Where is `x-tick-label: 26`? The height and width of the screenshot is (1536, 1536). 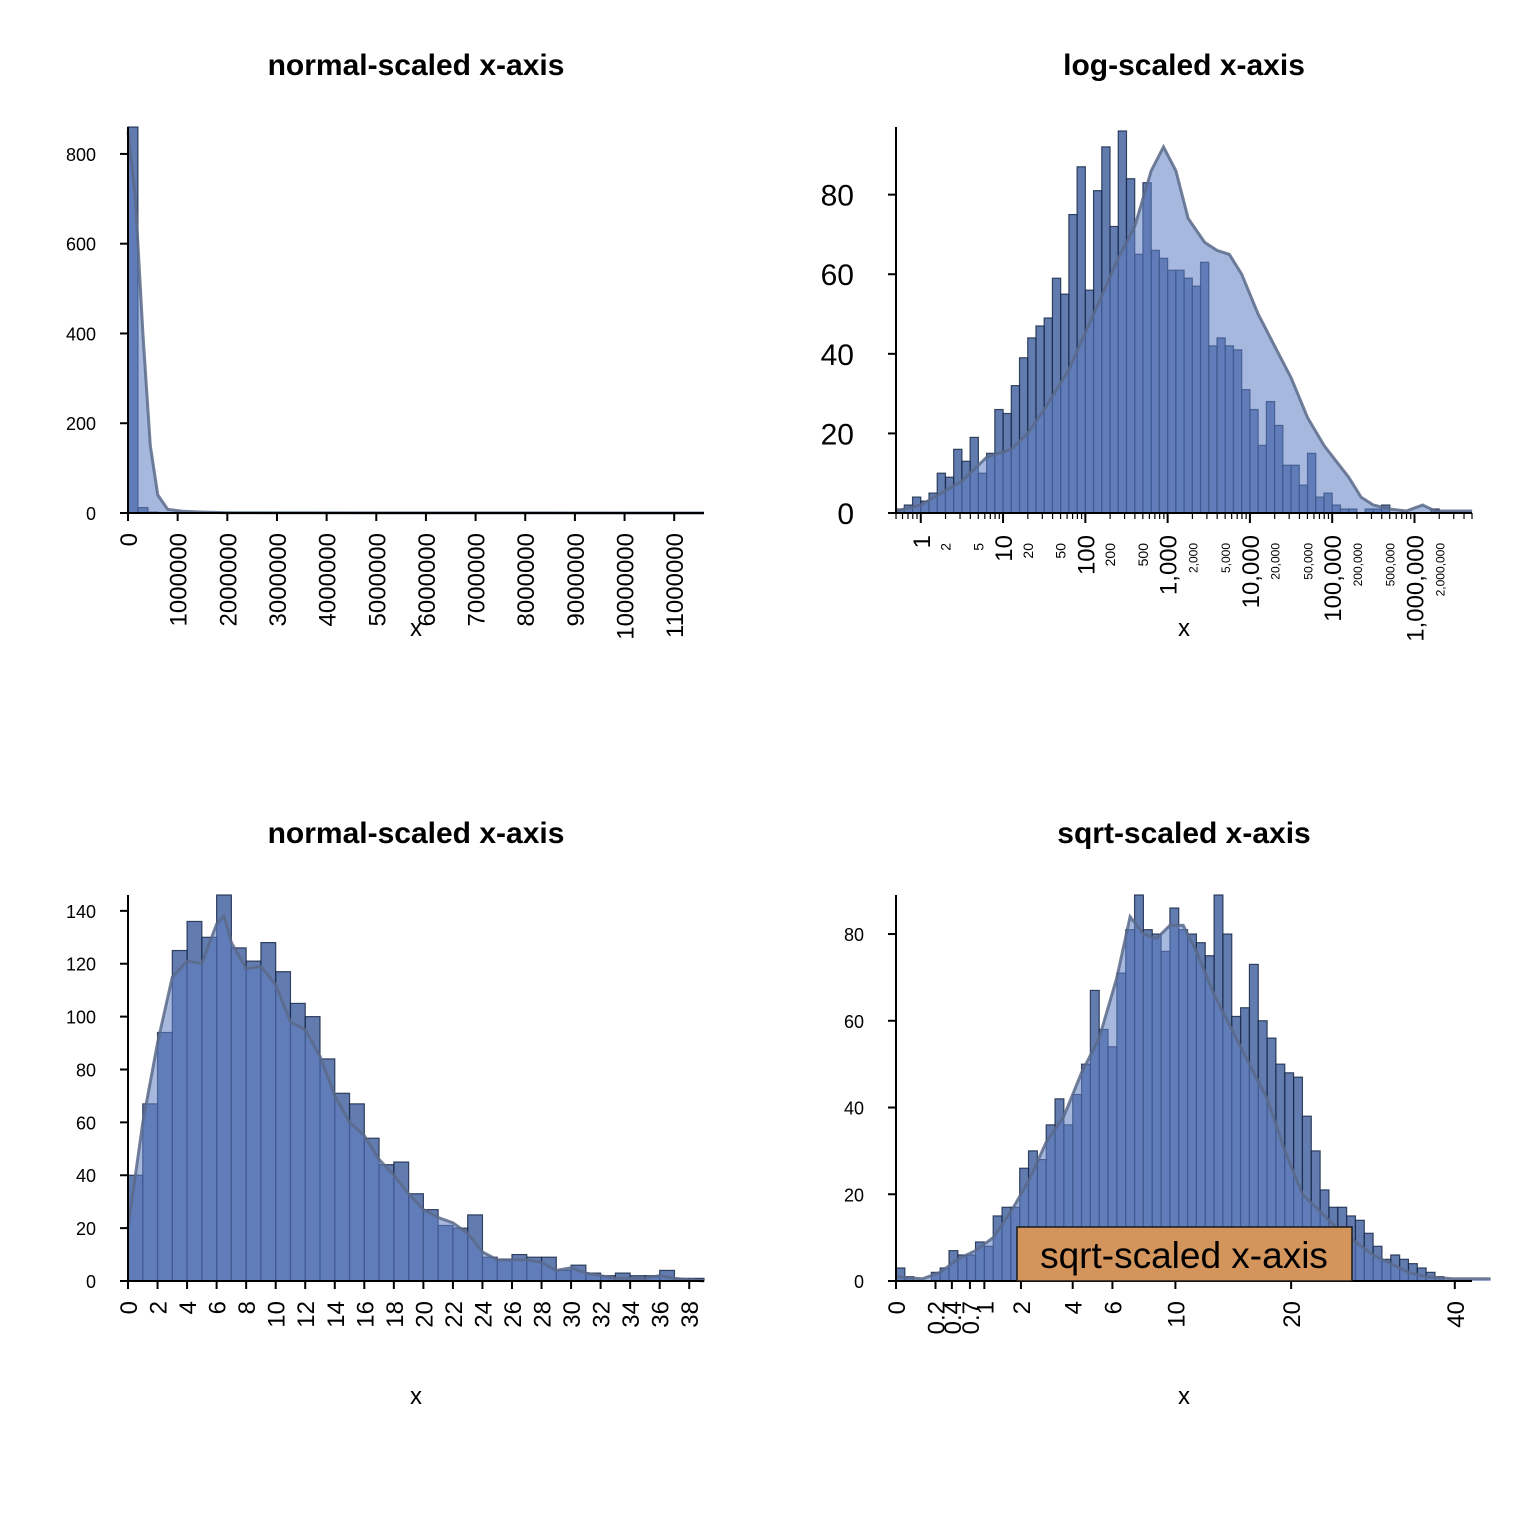 x-tick-label: 26 is located at coordinates (513, 1314).